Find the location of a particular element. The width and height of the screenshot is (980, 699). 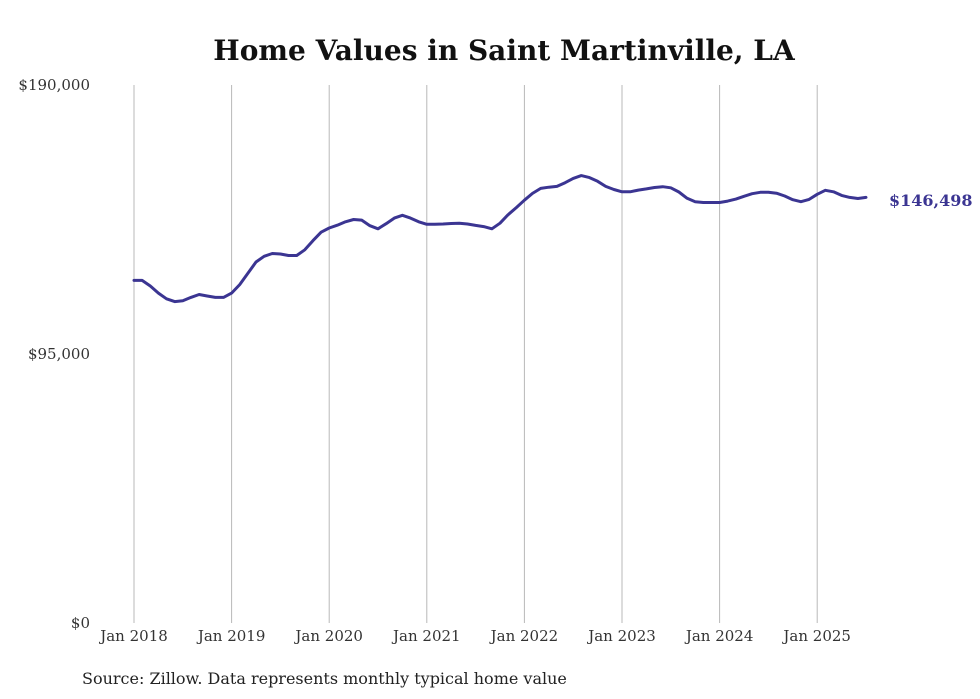

y-tick-label: $190,000 is located at coordinates (54, 85).